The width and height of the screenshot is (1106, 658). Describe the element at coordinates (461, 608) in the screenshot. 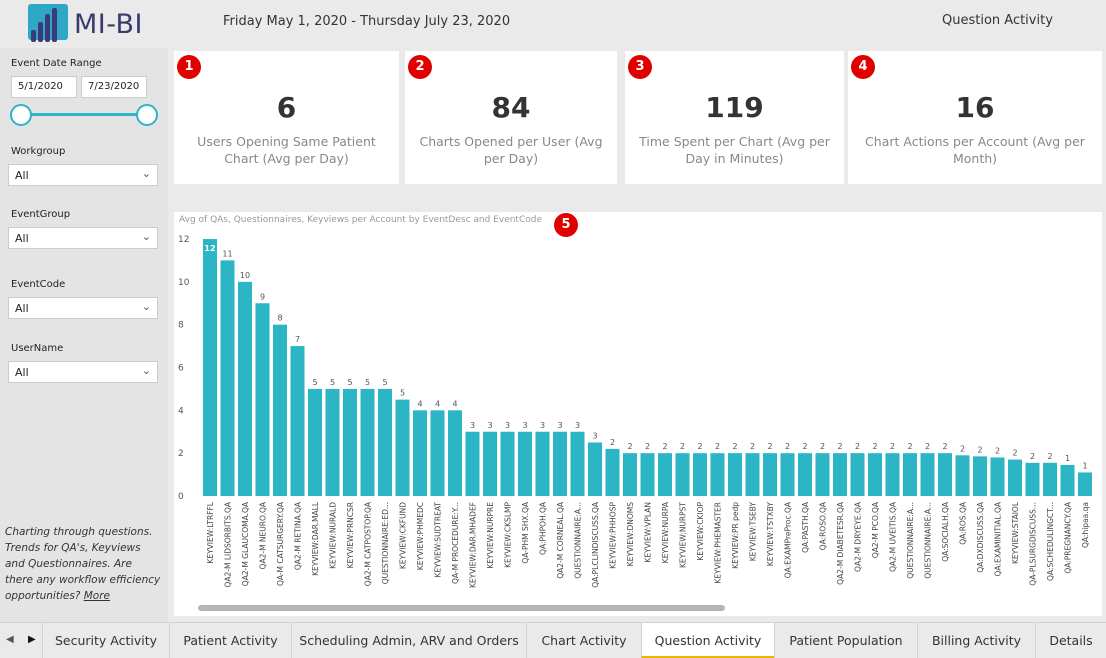

I see `chart-horizontal-scrollbar` at that location.